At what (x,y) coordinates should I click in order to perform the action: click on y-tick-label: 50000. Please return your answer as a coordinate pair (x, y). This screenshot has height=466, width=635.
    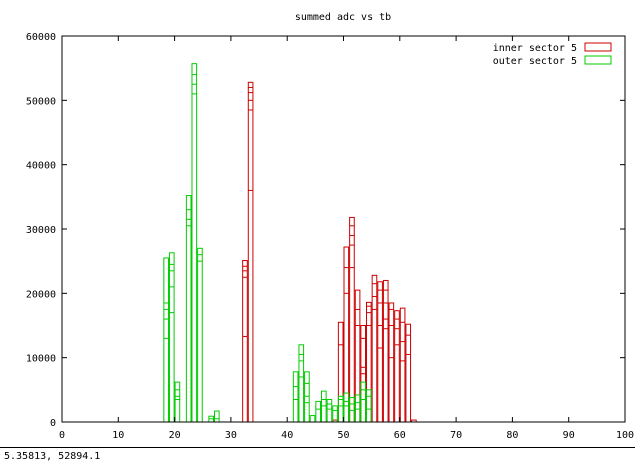
    Looking at the image, I should click on (41, 101).